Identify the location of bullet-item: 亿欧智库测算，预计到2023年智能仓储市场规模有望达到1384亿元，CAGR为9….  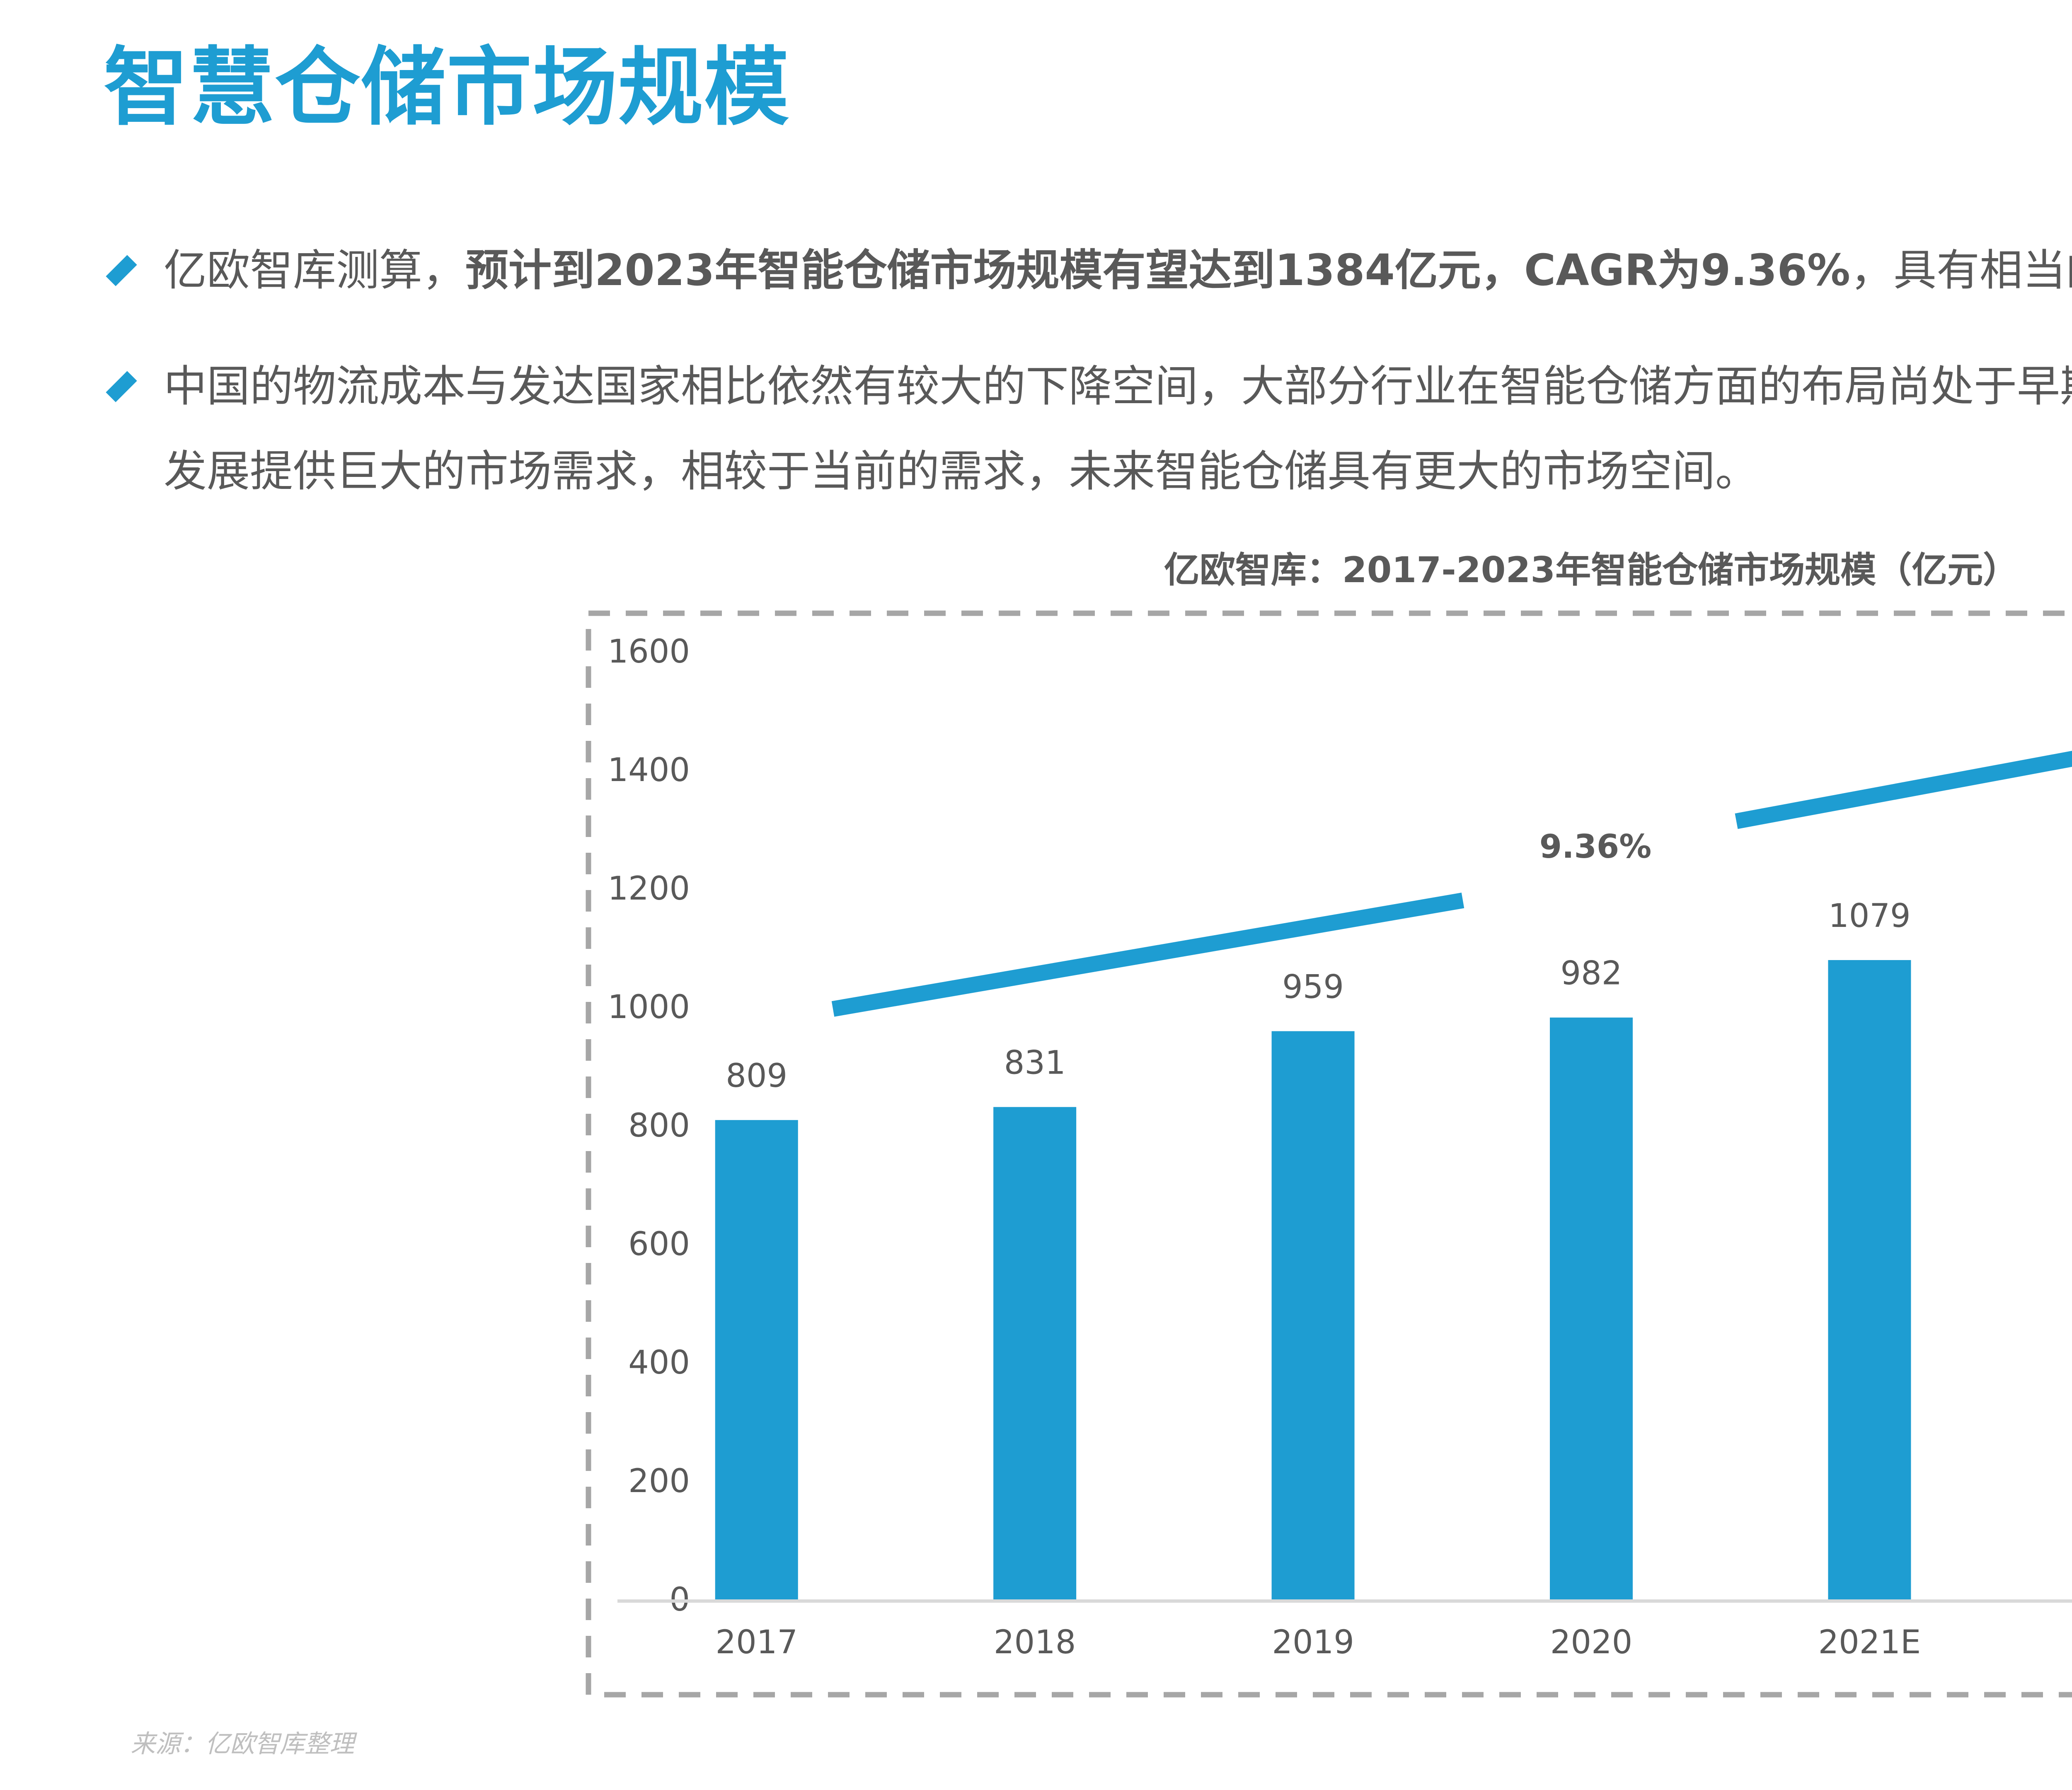
(1089, 270).